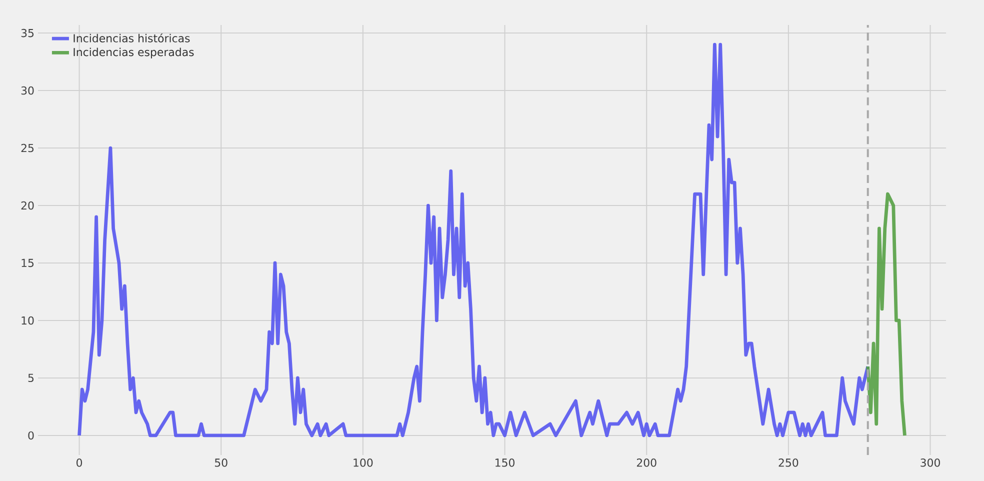 The image size is (984, 481). What do you see at coordinates (646, 462) in the screenshot?
I see `x-tick-label: 200` at bounding box center [646, 462].